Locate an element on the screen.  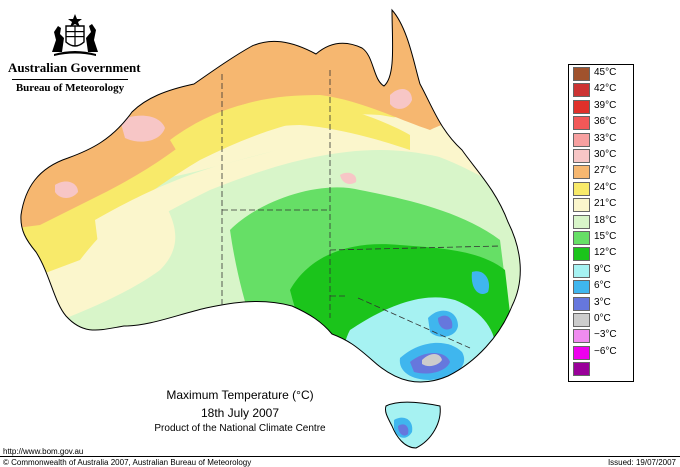
legend-item: 12°C is located at coordinates (601, 253).